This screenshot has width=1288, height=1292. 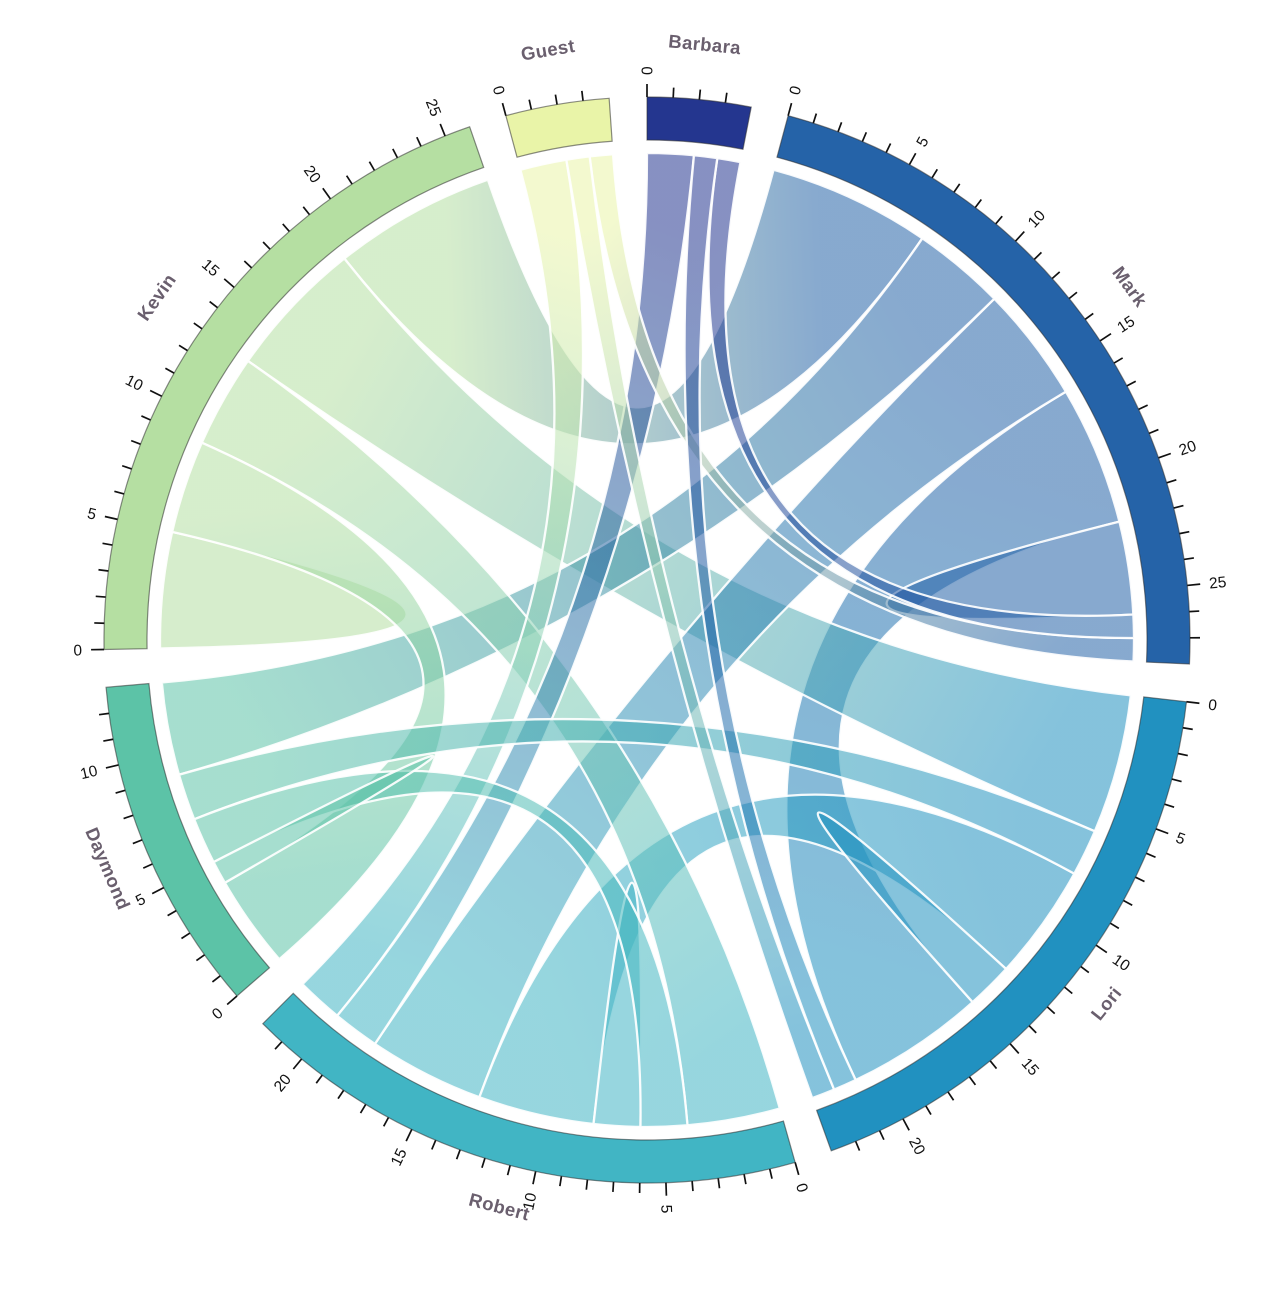 What do you see at coordinates (1036, 928) in the screenshot?
I see `ticks-Lori: 0 5 10 15 20` at bounding box center [1036, 928].